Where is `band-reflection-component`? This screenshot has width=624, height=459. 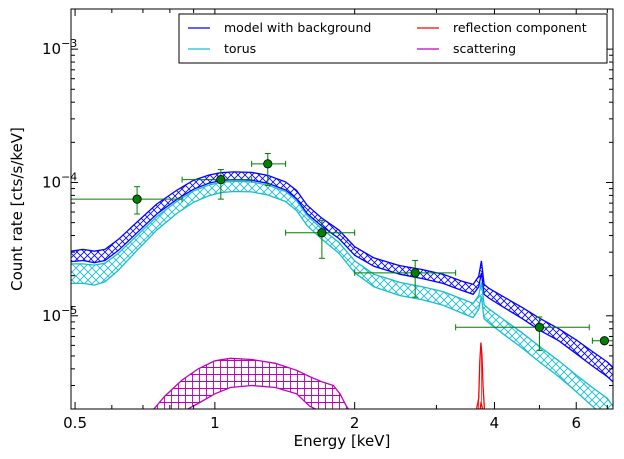
band-reflection-component is located at coordinates (480, 375).